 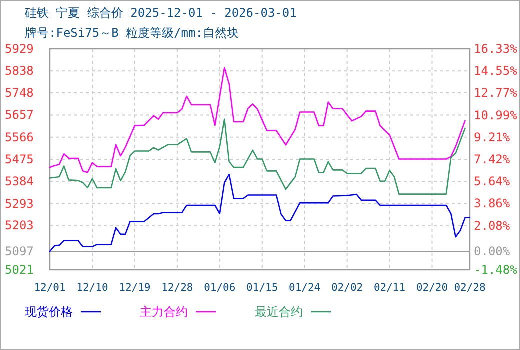 I want to click on x-tick-label: 12/19, so click(x=135, y=288).